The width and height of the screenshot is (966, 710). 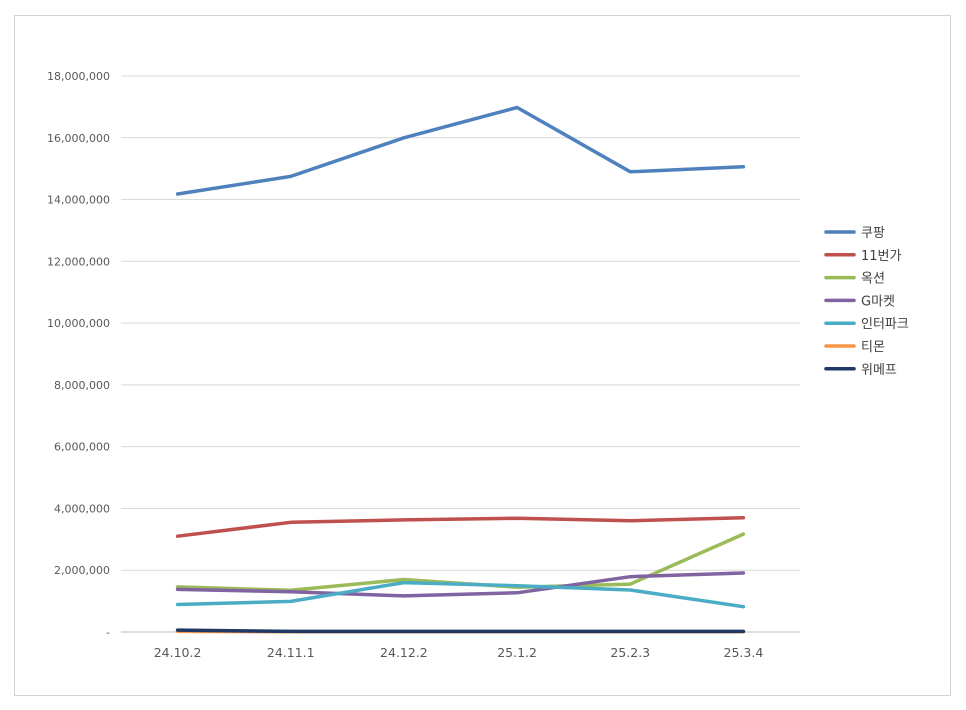 I want to click on x-tick-label: 25.3.4, so click(x=744, y=652).